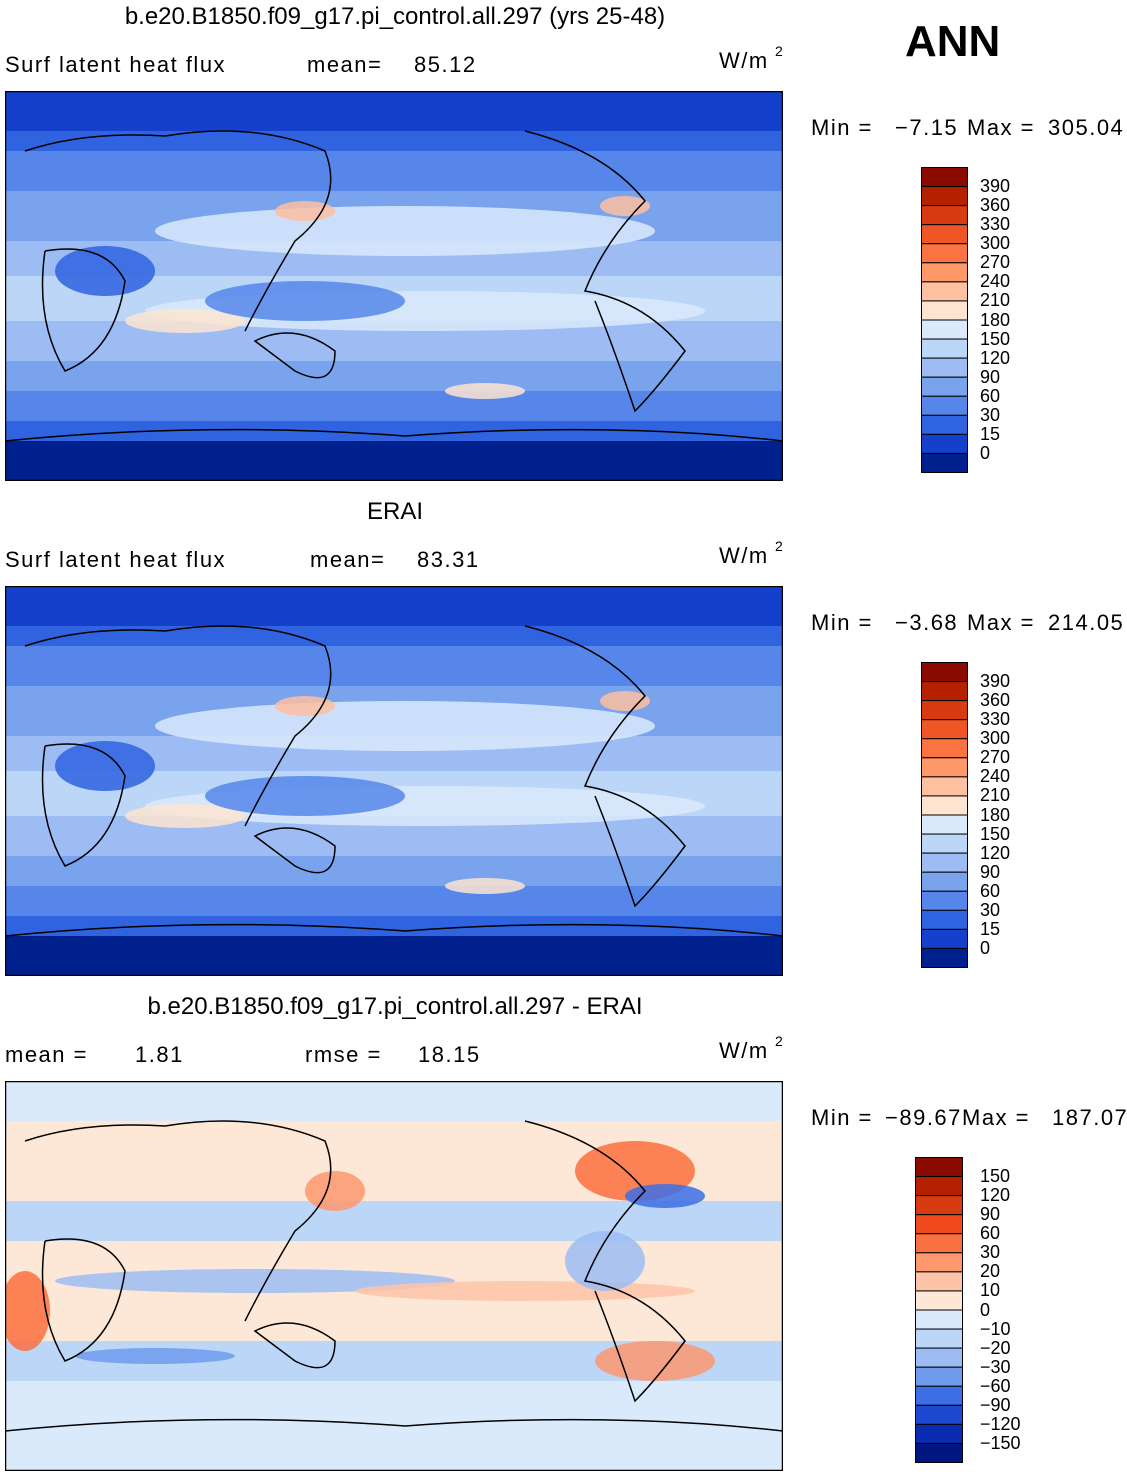 This screenshot has width=1127, height=1478. What do you see at coordinates (445, 64) in the screenshot?
I see `stat-value: 85.12` at bounding box center [445, 64].